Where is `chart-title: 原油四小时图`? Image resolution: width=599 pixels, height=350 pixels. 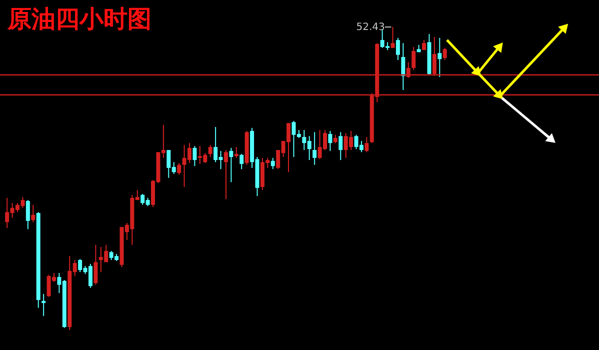
chart-title: 原油四小时图 is located at coordinates (79, 19).